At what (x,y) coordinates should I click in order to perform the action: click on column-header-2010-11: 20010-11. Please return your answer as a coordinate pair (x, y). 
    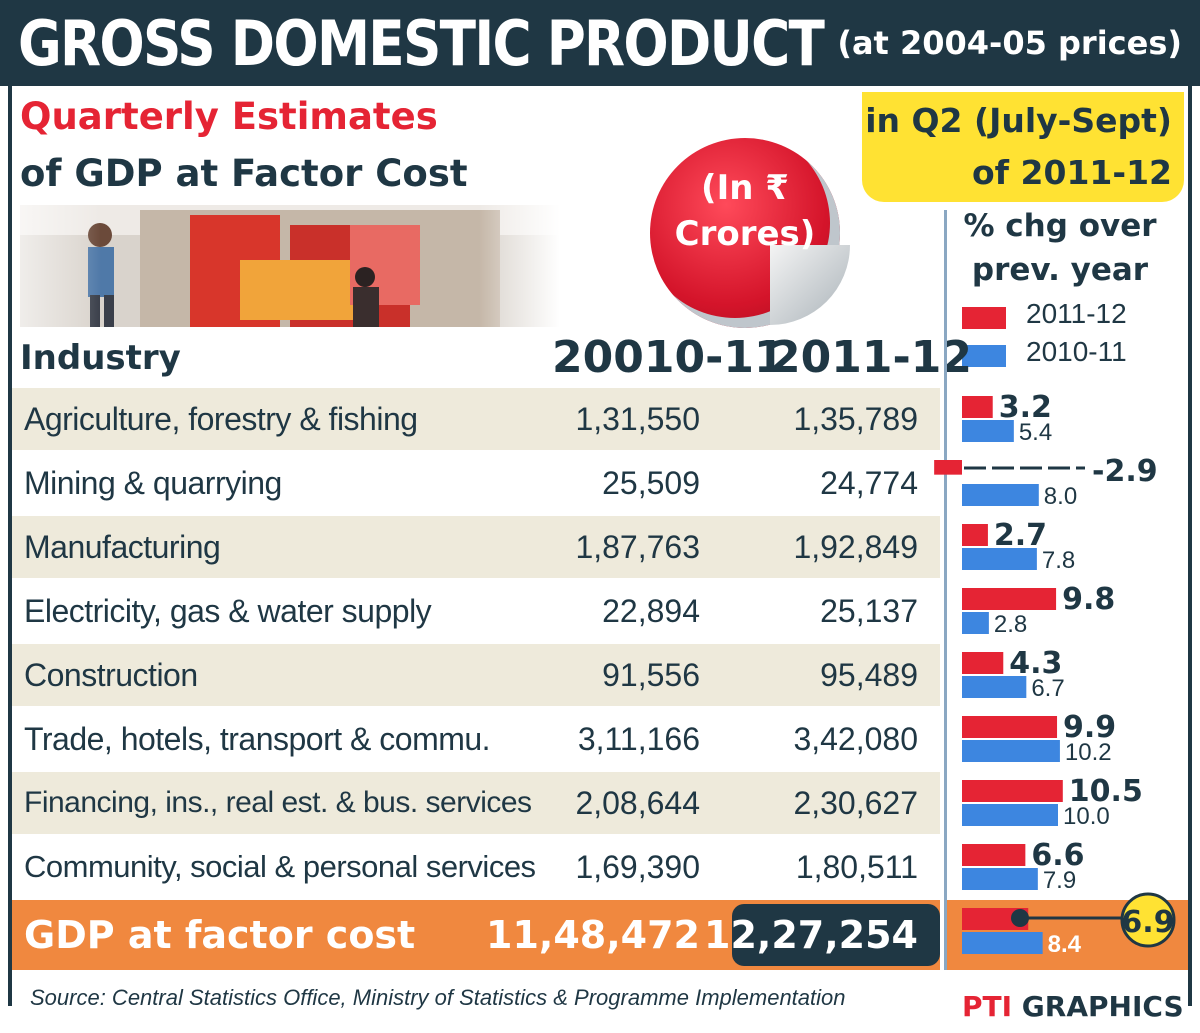
    Looking at the image, I should click on (668, 357).